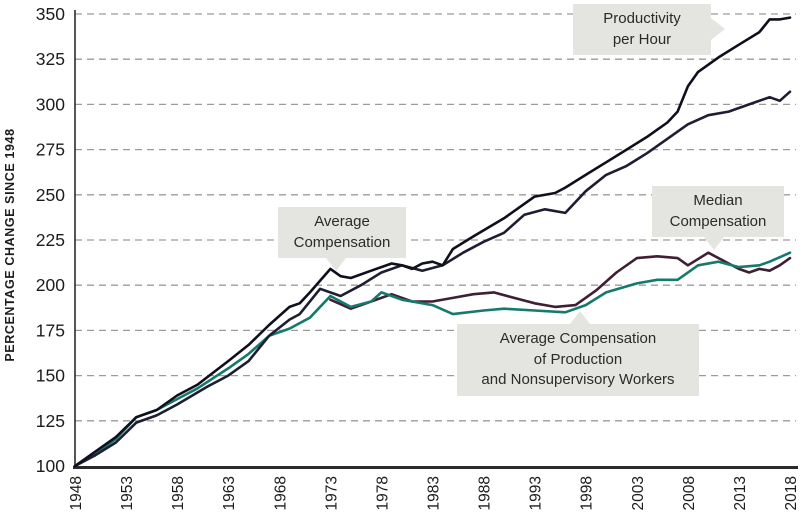 Image resolution: width=800 pixels, height=524 pixels. Describe the element at coordinates (382, 493) in the screenshot. I see `x-tick-label: 1978` at that location.